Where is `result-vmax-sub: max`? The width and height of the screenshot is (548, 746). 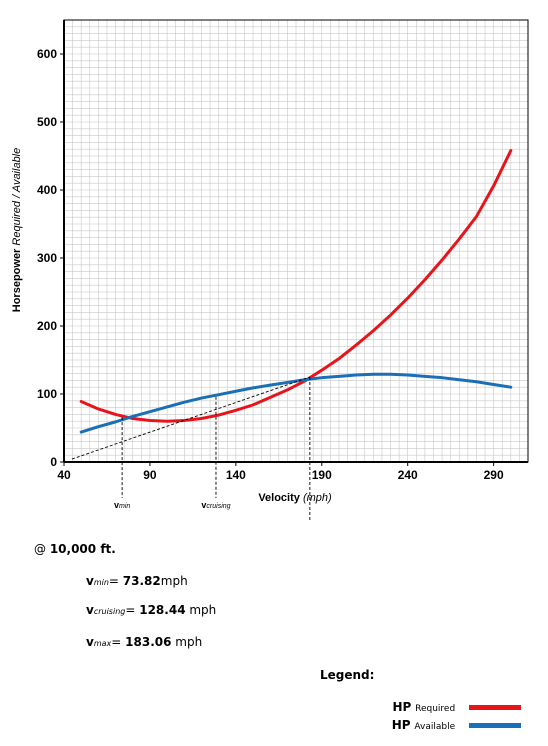
result-vmax-sub: max is located at coordinates (102, 643).